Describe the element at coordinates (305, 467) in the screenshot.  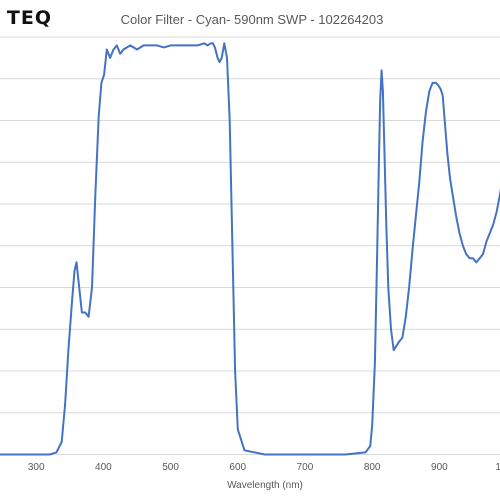
I see `x-tick-label-700: 700` at that location.